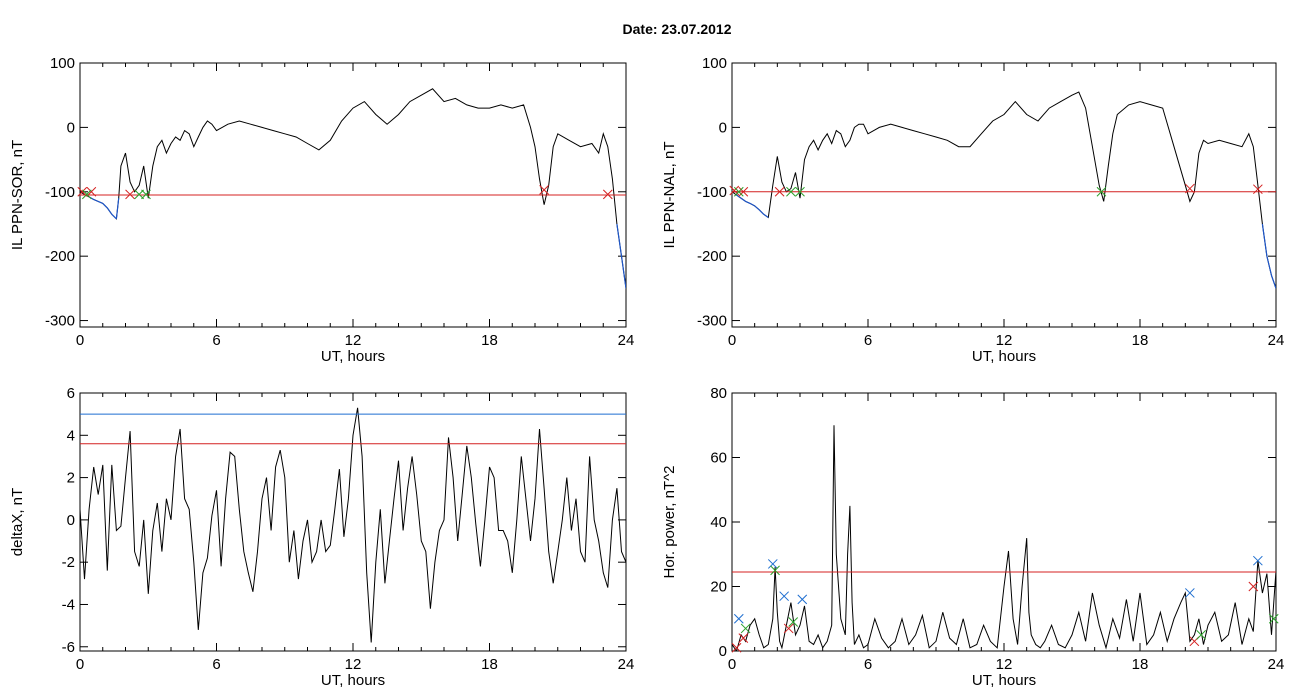  I want to click on y-tick-label: 40, so click(718, 522).